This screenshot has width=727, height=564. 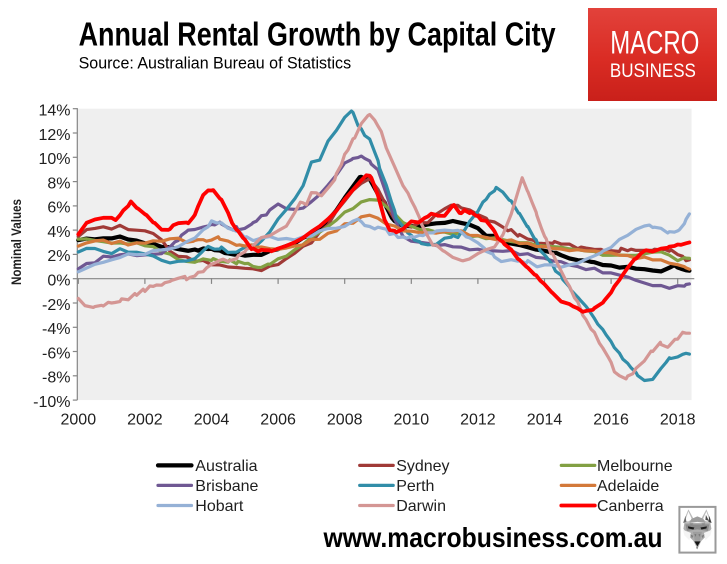 I want to click on svg-text: -8%, so click(x=56, y=378).